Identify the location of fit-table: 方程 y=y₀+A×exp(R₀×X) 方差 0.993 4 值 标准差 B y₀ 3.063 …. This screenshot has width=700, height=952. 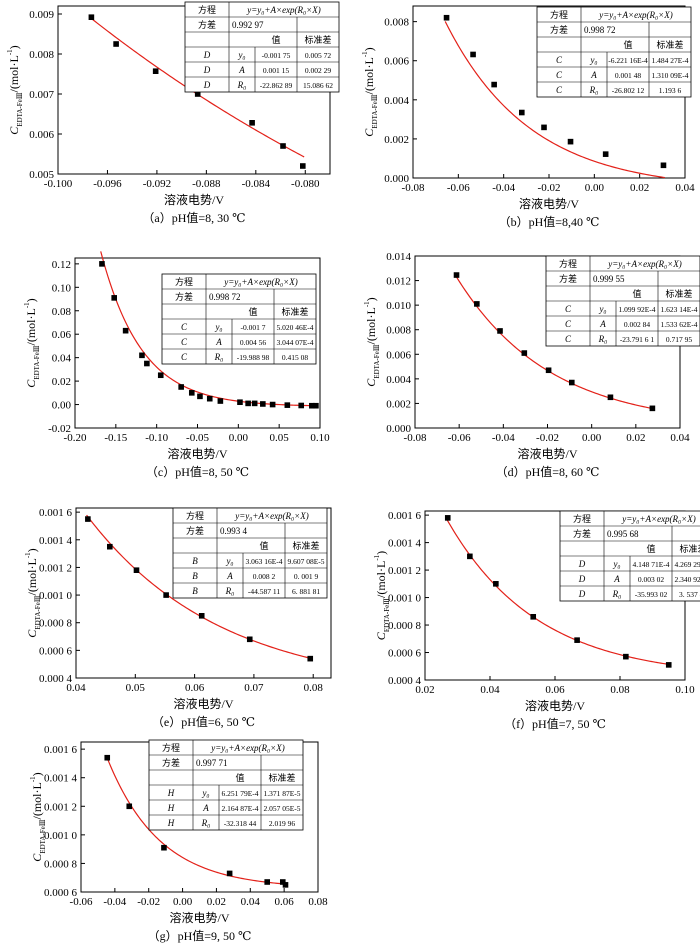
(250, 553).